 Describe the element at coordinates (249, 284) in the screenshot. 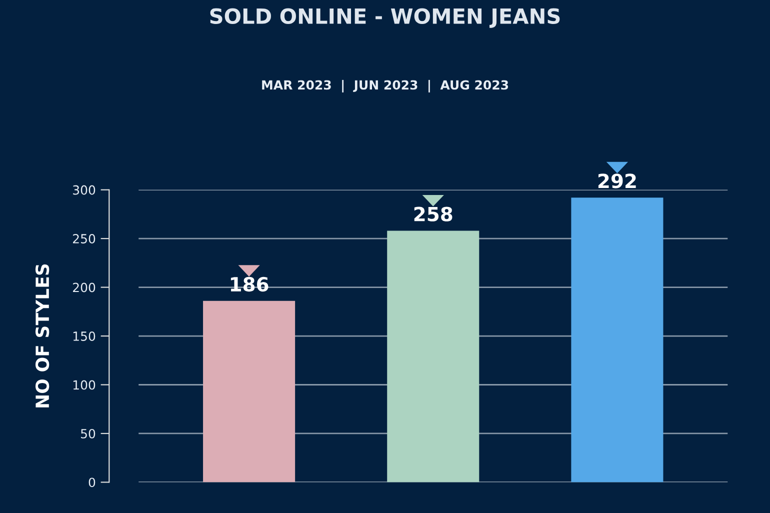

I see `data-label: 186` at that location.